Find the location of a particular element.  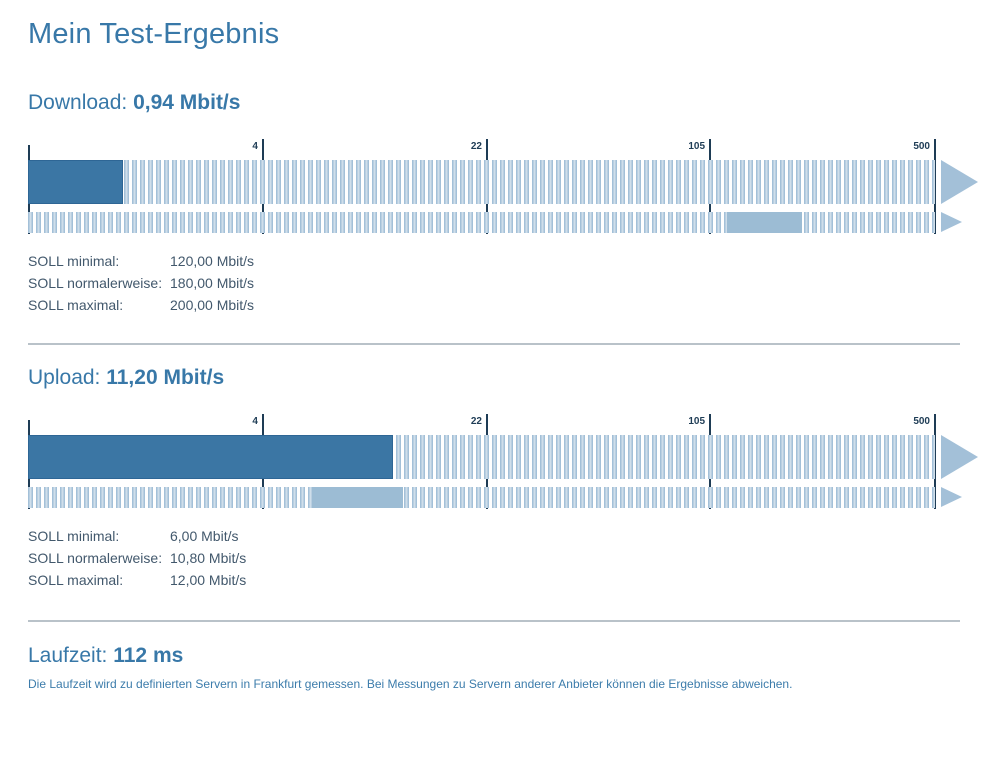

soll-row: SOLL maximal: 200,00 Mbit/s is located at coordinates (494, 305).